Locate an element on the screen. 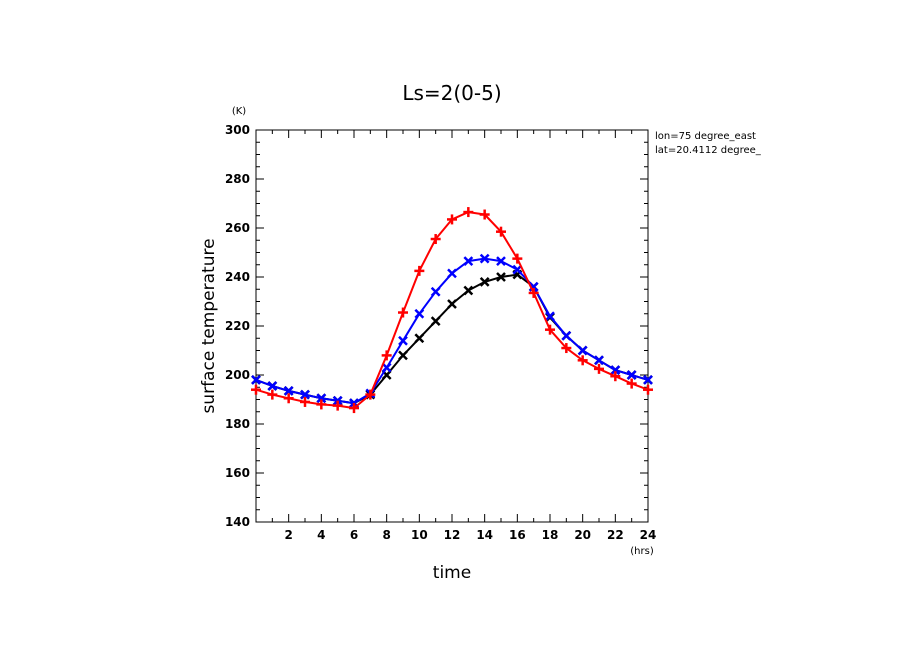 The height and width of the screenshot is (654, 904). y-tick-label: 220 is located at coordinates (237, 326).